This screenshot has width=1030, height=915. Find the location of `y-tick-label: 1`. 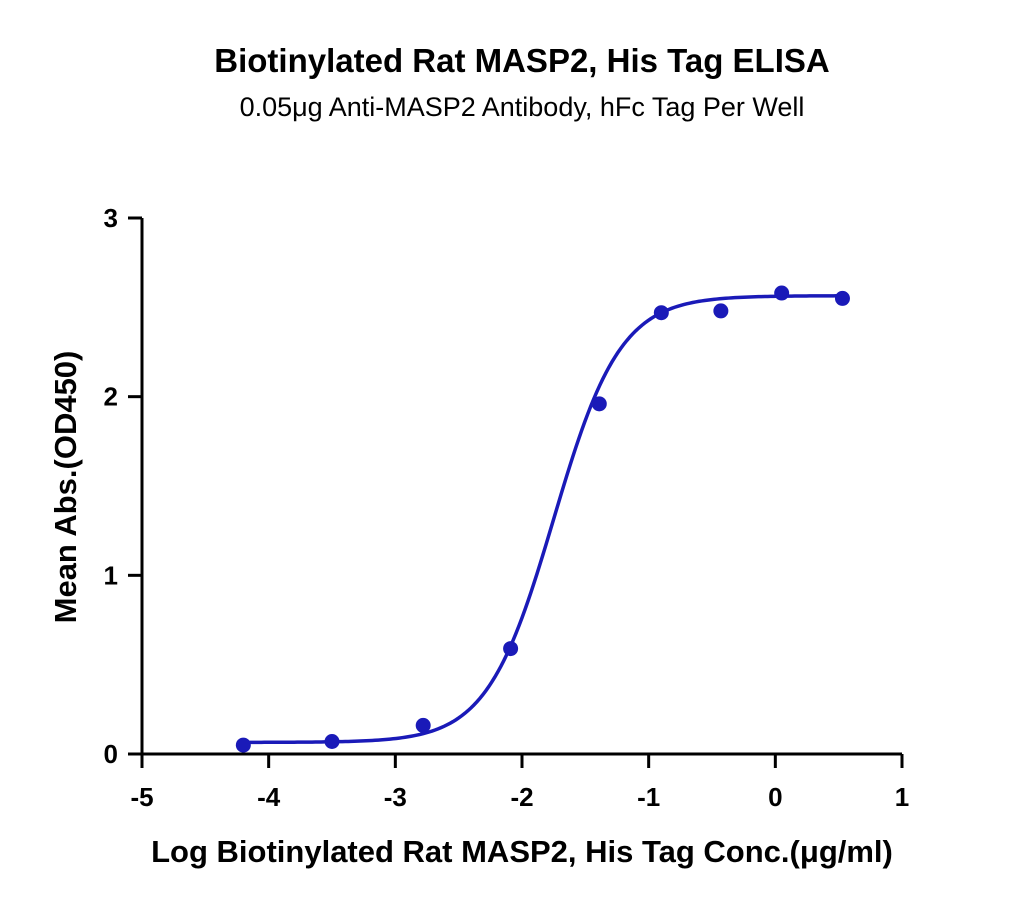

y-tick-label: 1 is located at coordinates (111, 575).